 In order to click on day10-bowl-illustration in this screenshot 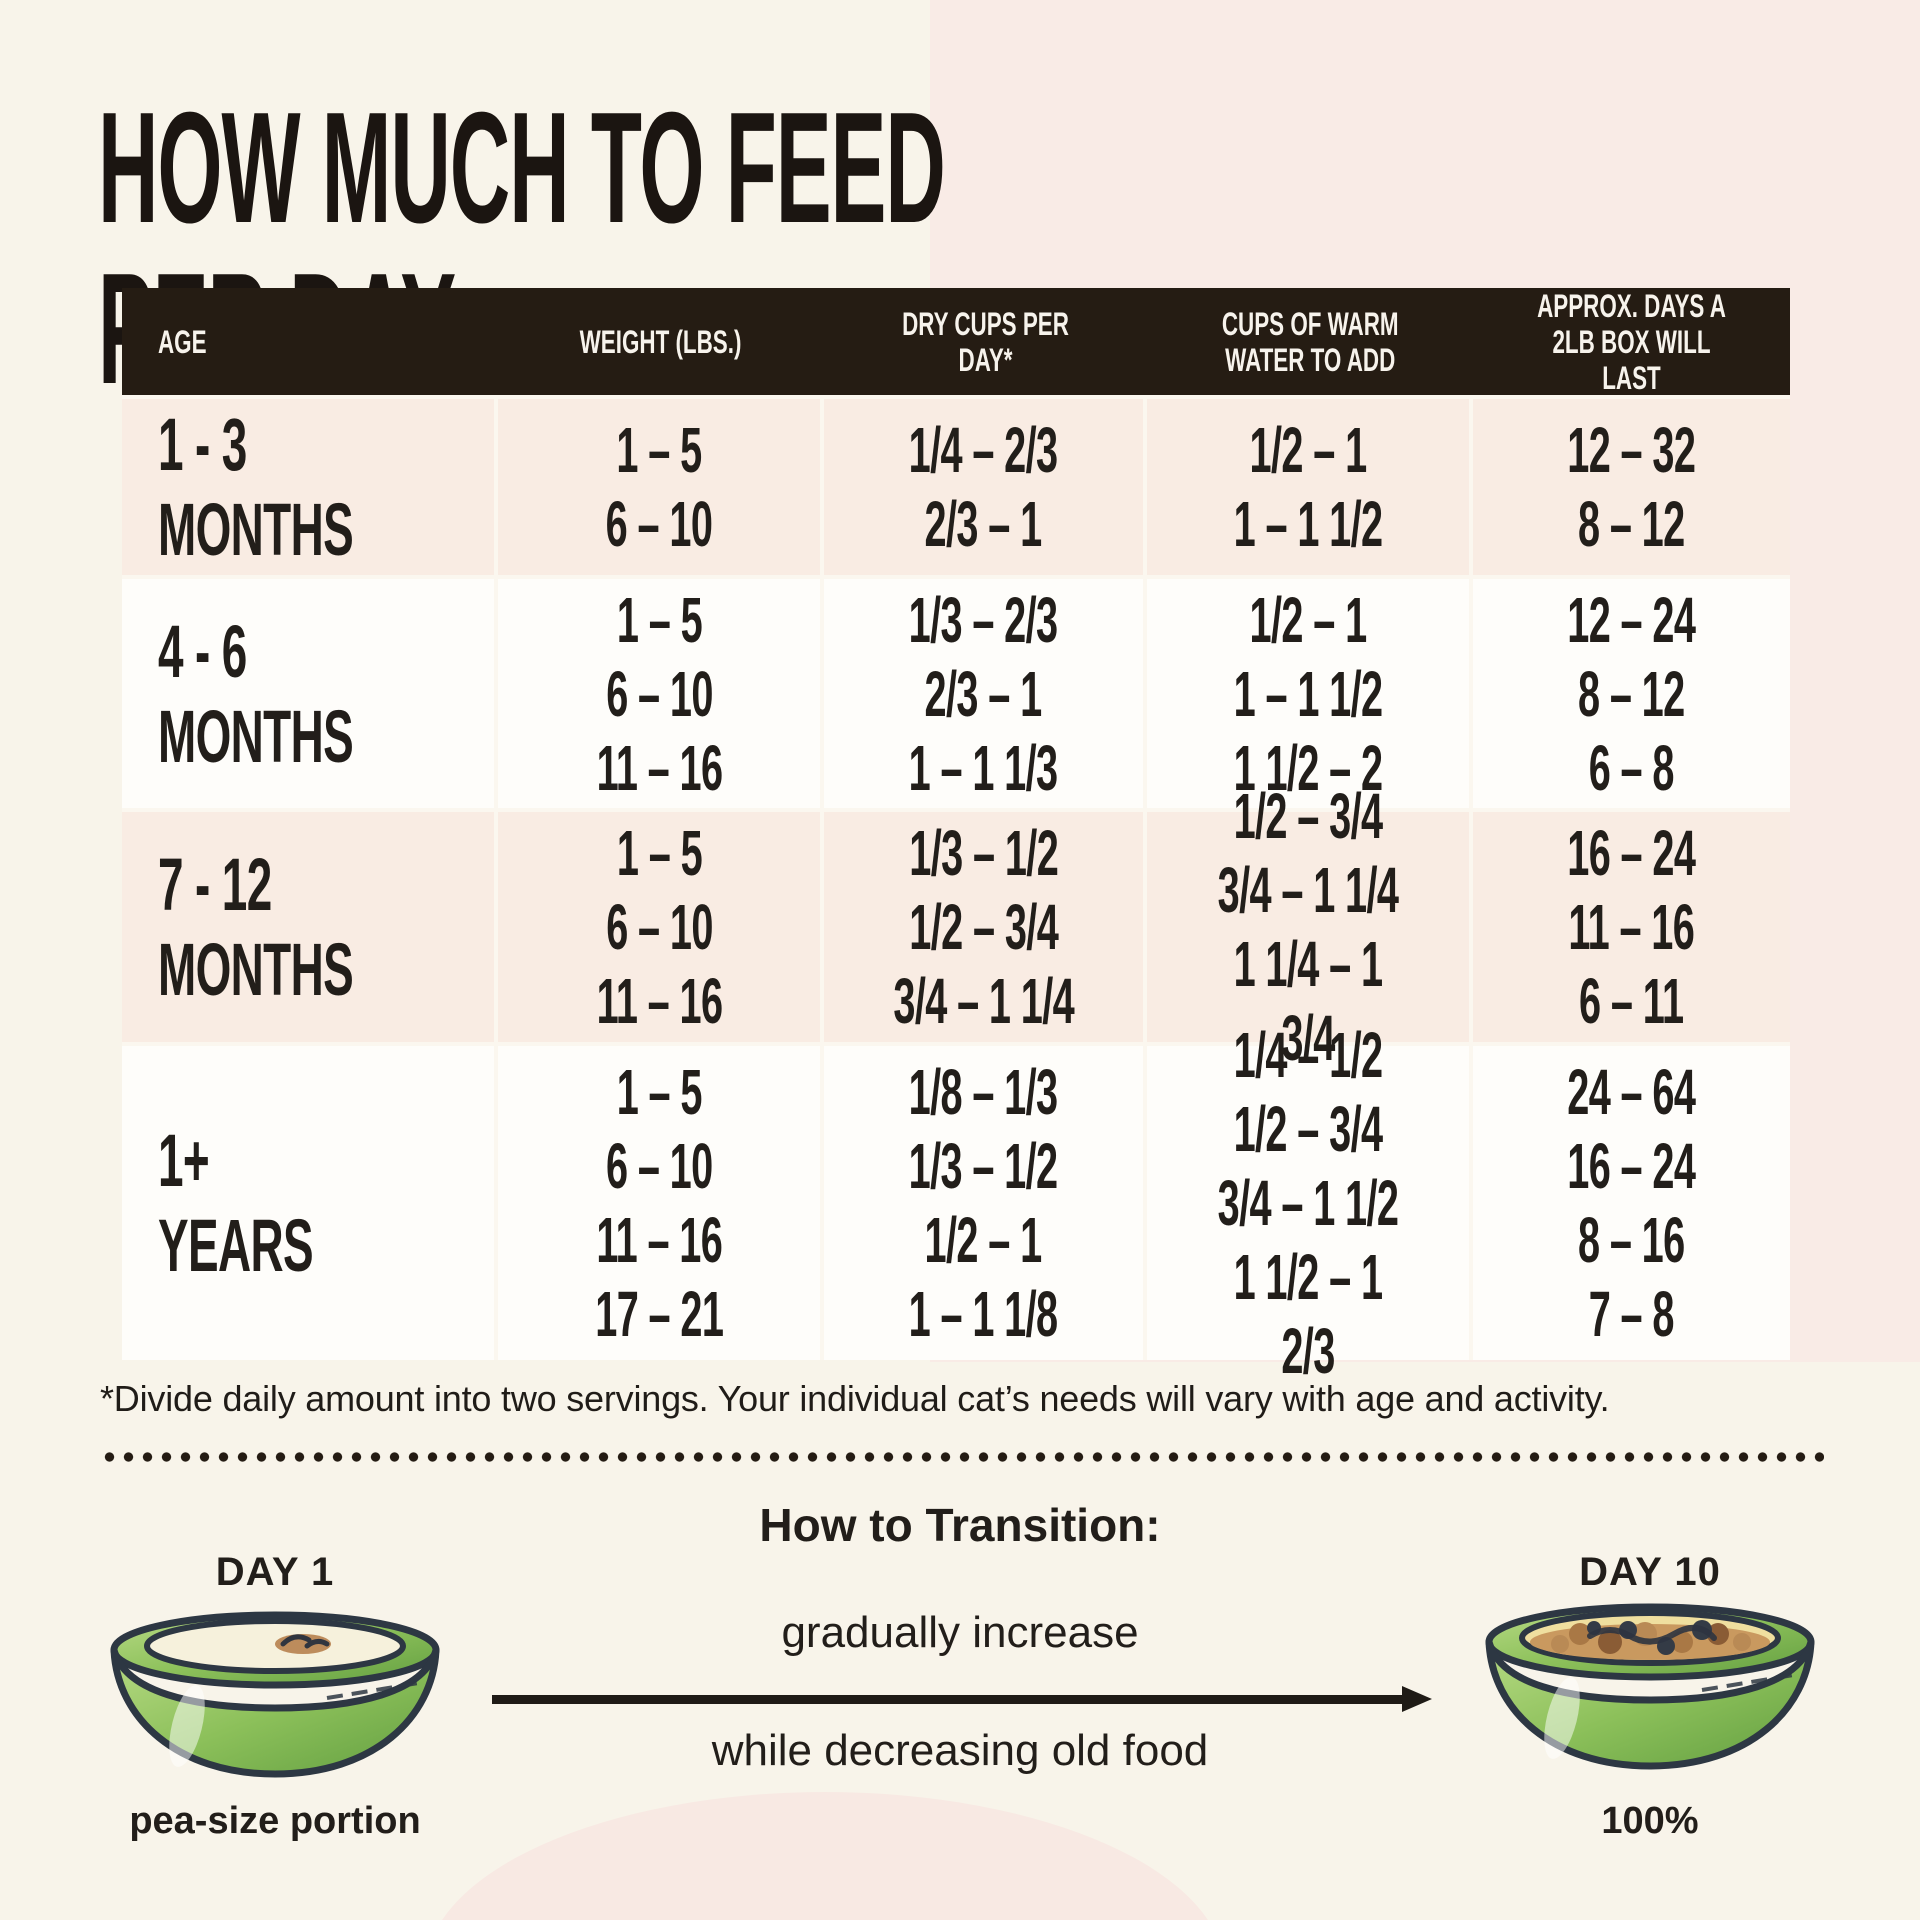, I will do `click(1650, 1686)`.